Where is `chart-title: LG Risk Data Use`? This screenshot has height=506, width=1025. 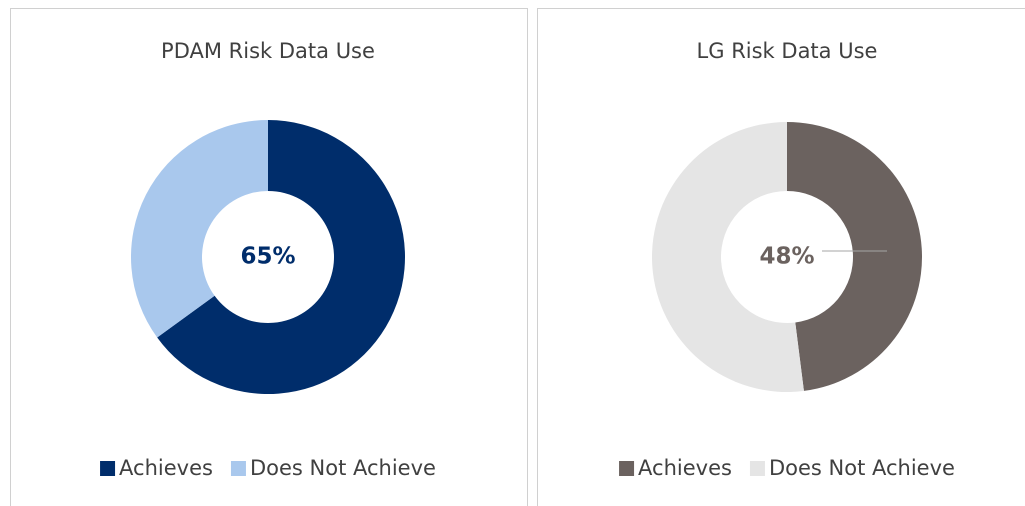 chart-title: LG Risk Data Use is located at coordinates (787, 51).